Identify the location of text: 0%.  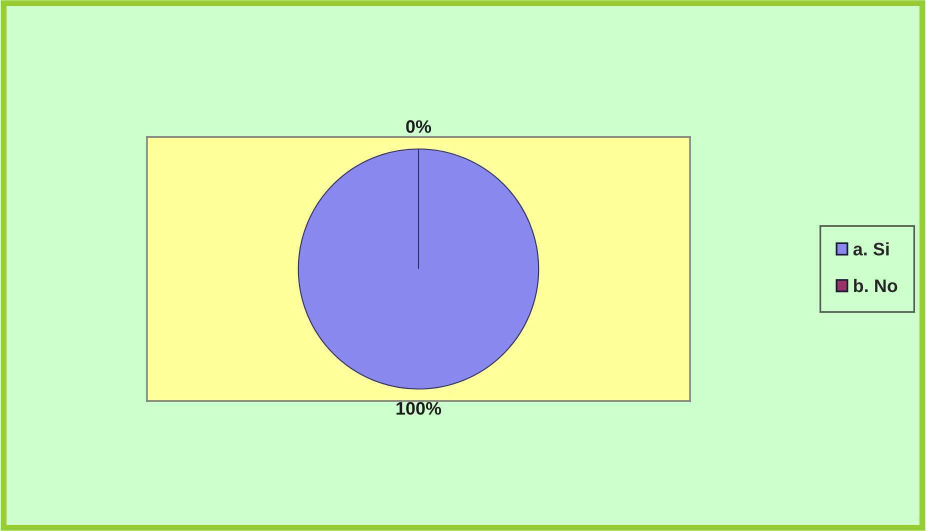
(419, 126).